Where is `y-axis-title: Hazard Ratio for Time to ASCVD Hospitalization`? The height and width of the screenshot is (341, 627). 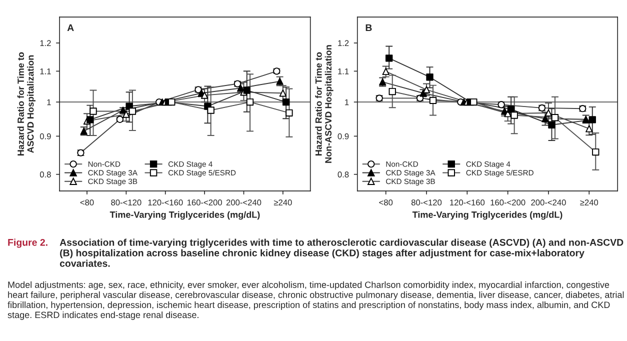 y-axis-title: Hazard Ratio for Time to ASCVD Hospitalization is located at coordinates (26, 104).